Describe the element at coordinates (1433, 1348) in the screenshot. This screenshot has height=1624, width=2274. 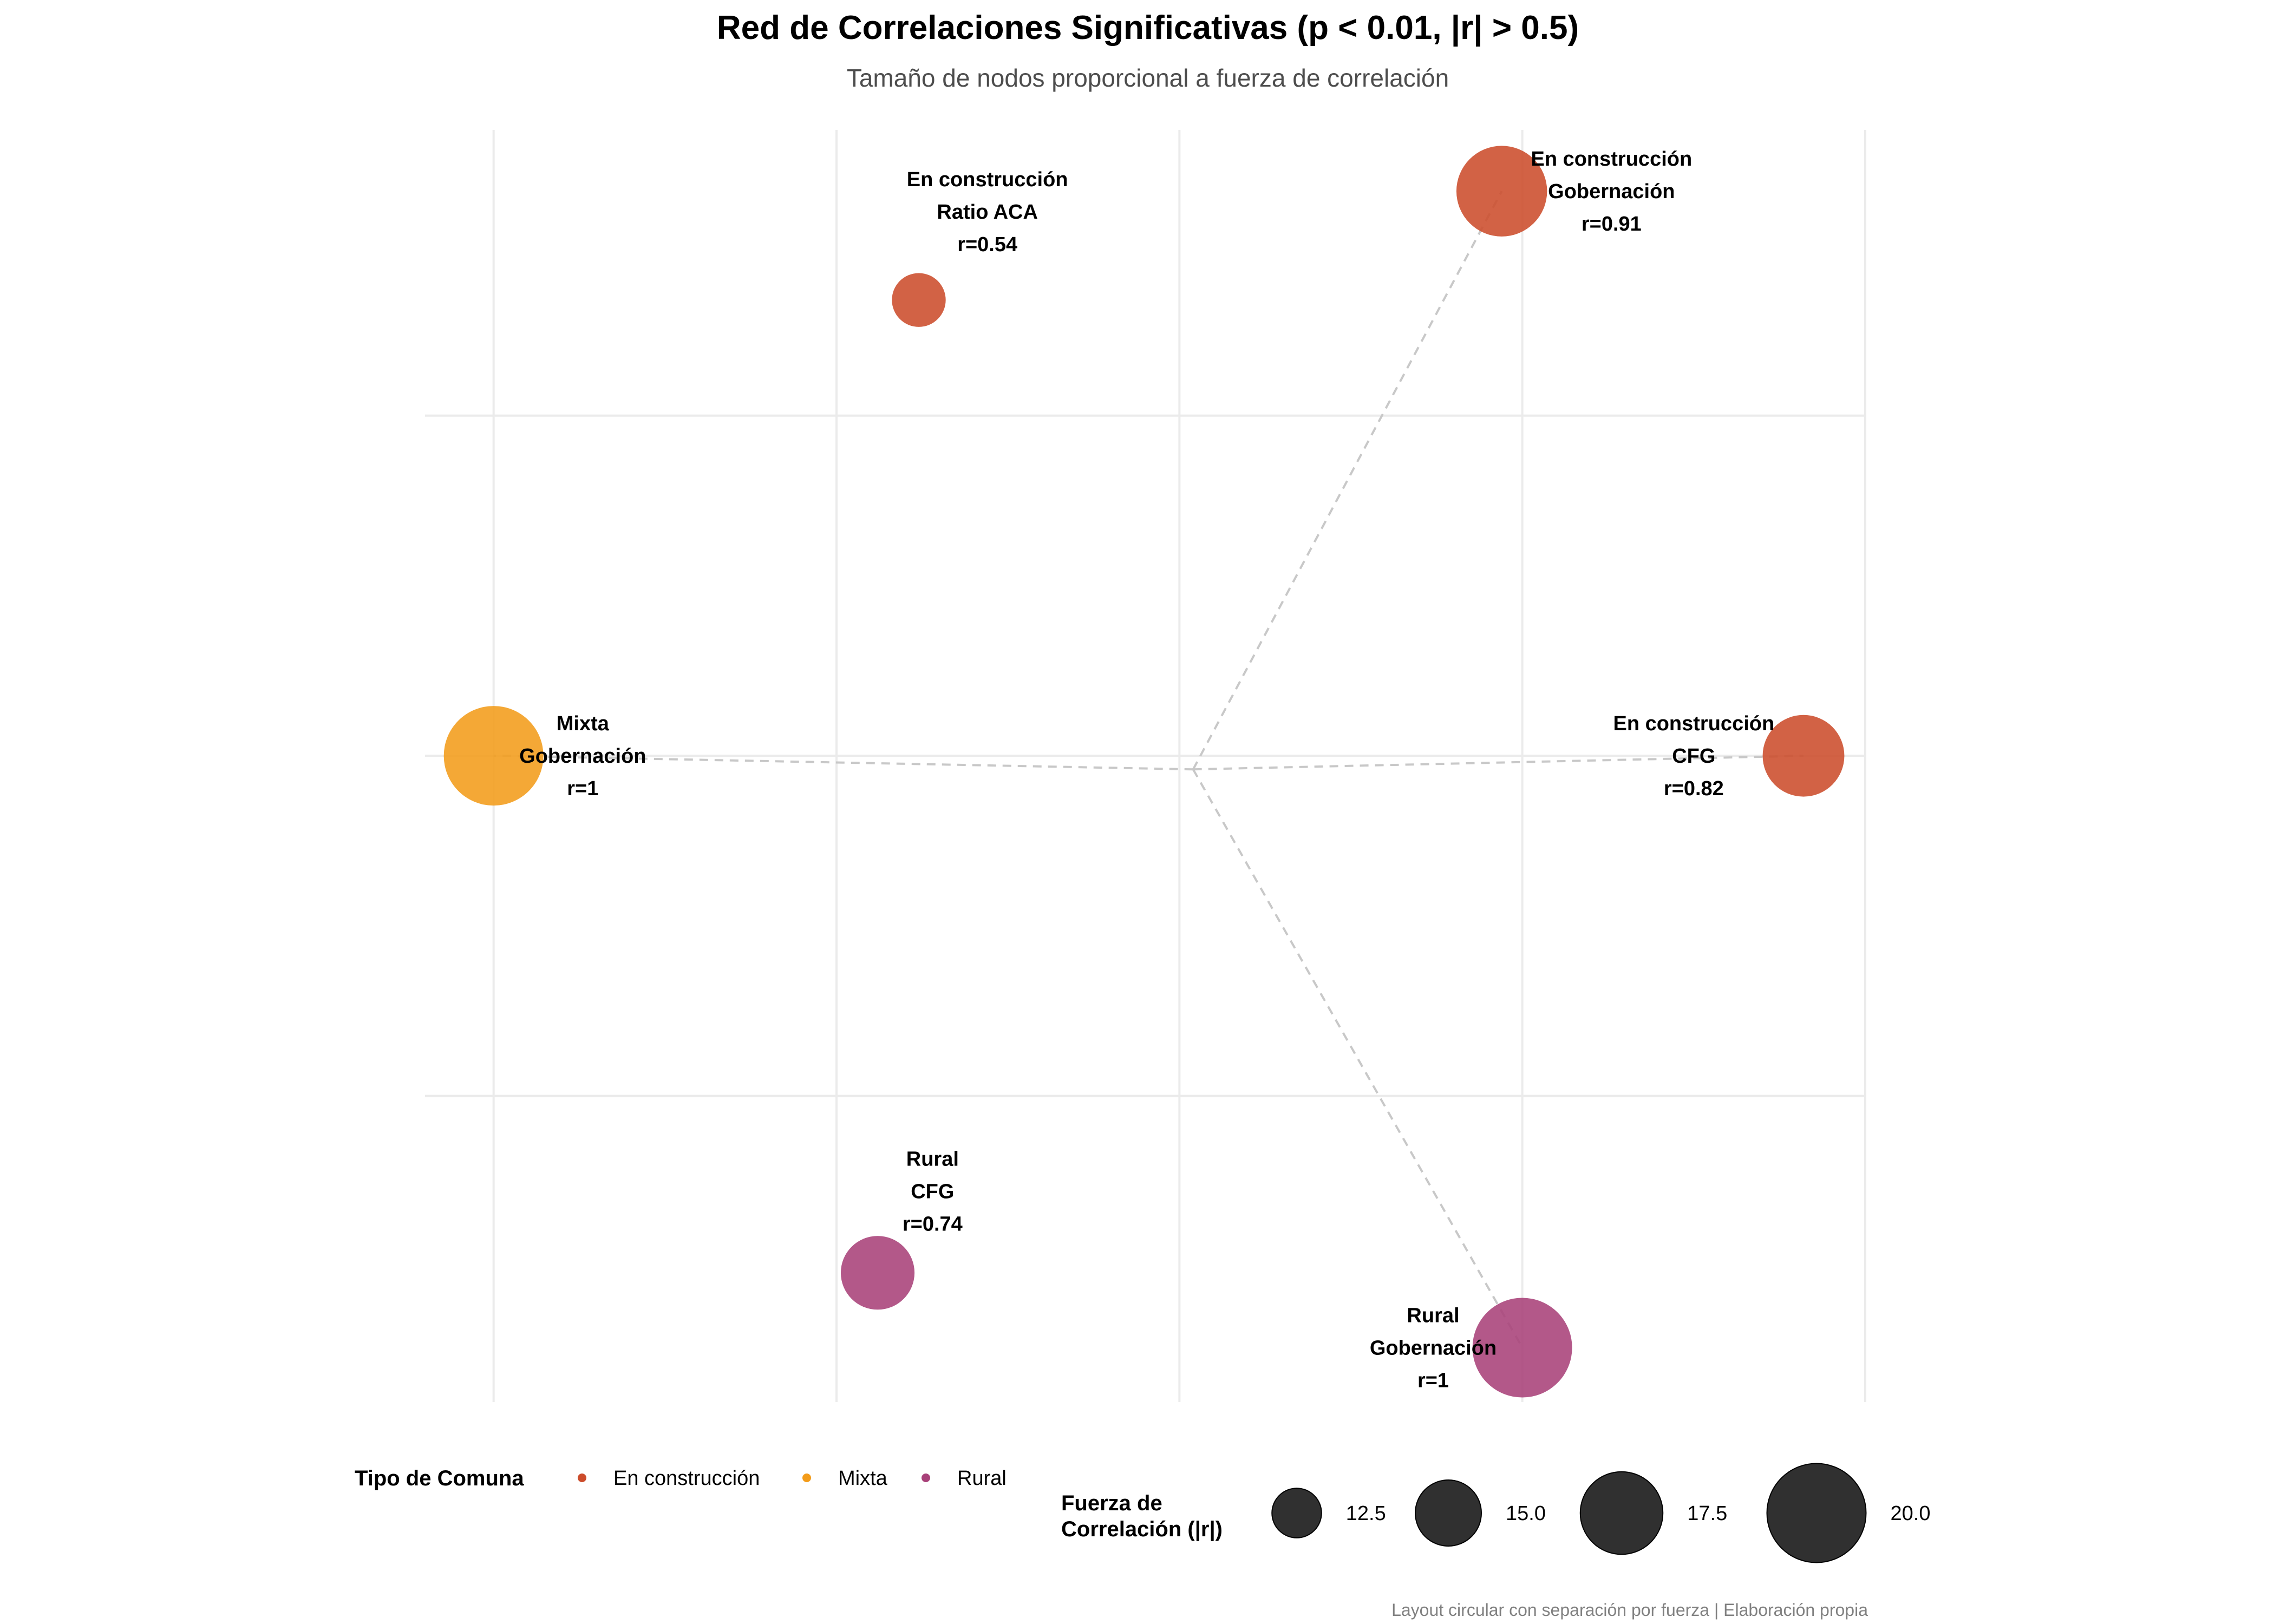
I see `node-label-n6: Rural Gobernación r=1` at that location.